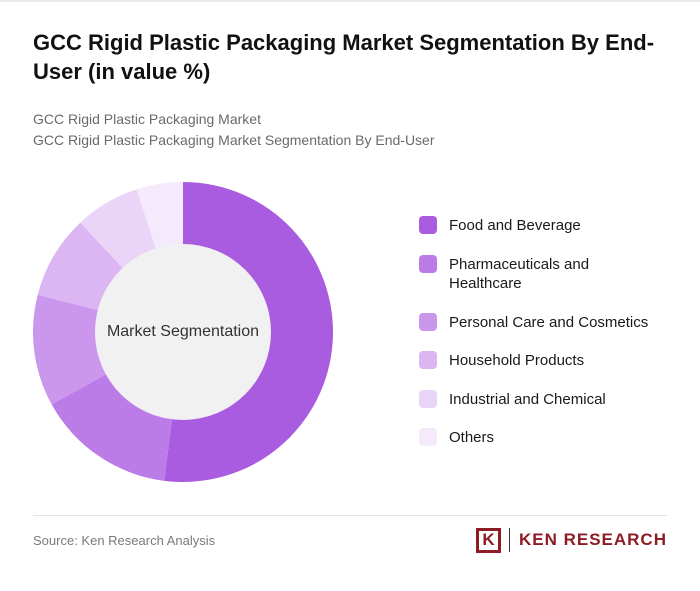 This screenshot has width=700, height=591. Describe the element at coordinates (350, 1) in the screenshot. I see `top-divider` at that location.